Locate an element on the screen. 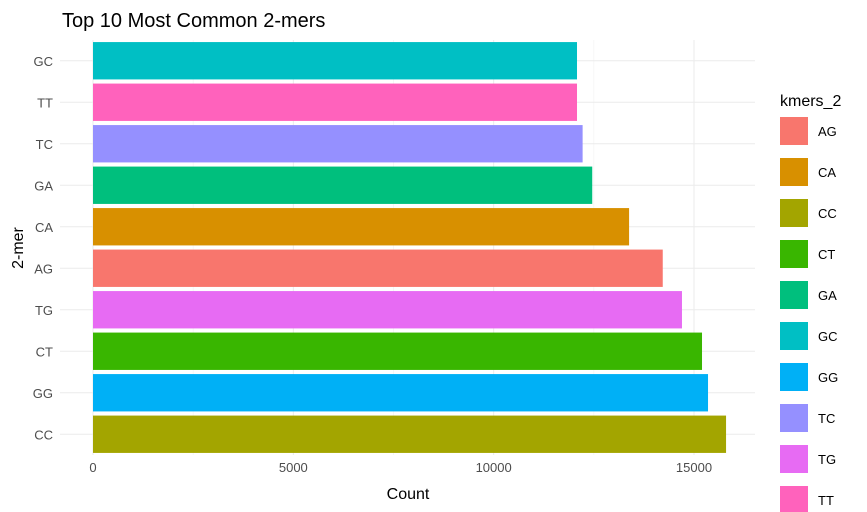 This screenshot has height=512, width=867. legend-key-gc is located at coordinates (794, 336).